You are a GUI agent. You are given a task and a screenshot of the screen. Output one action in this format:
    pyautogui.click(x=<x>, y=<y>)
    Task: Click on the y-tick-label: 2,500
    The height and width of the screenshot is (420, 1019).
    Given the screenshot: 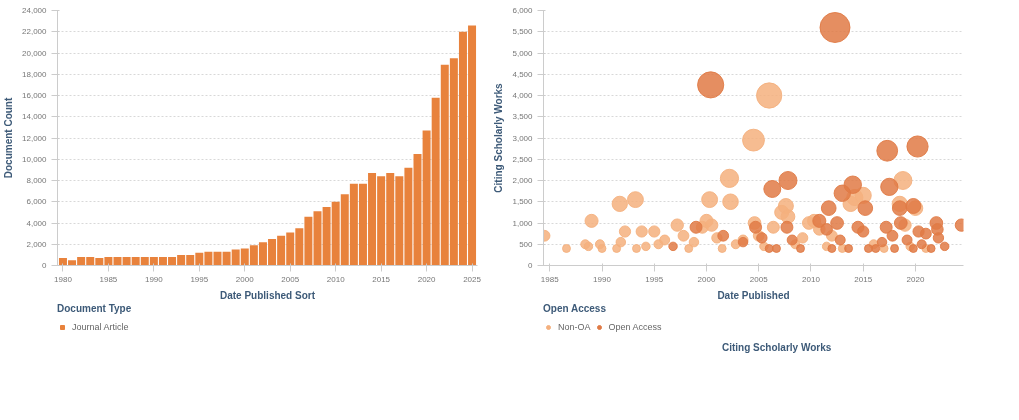 What is the action you would take?
    pyautogui.click(x=523, y=159)
    